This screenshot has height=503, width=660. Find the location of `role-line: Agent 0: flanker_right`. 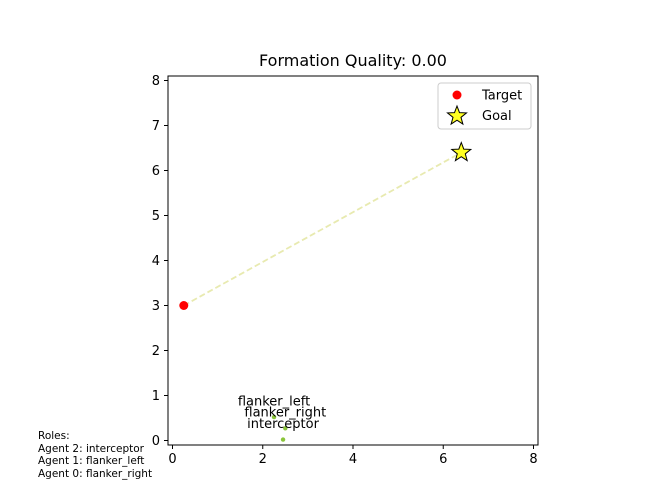

role-line: Agent 0: flanker_right is located at coordinates (95, 473).